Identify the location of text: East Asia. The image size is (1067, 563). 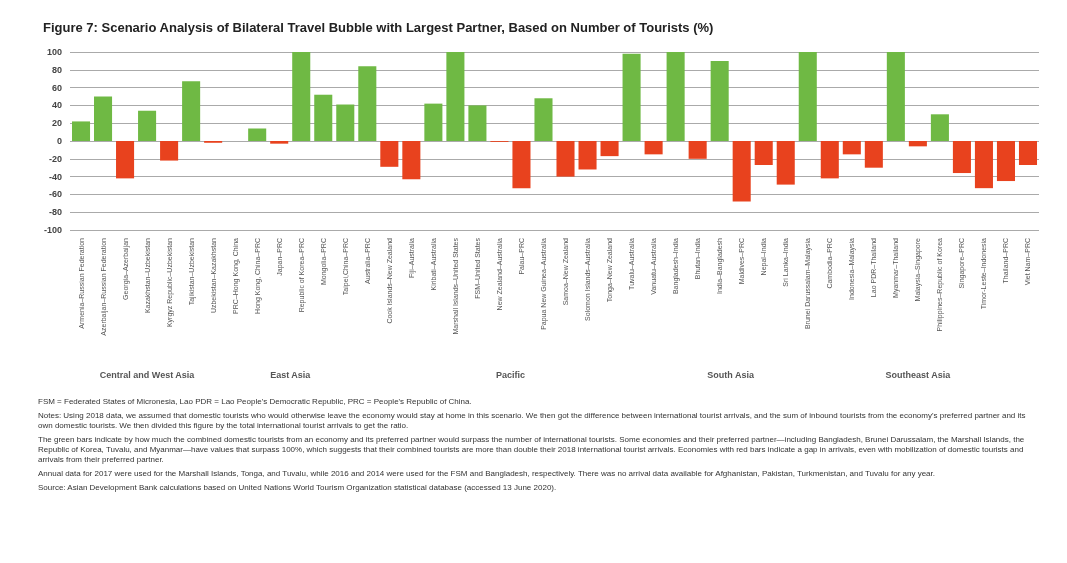
(291, 374).